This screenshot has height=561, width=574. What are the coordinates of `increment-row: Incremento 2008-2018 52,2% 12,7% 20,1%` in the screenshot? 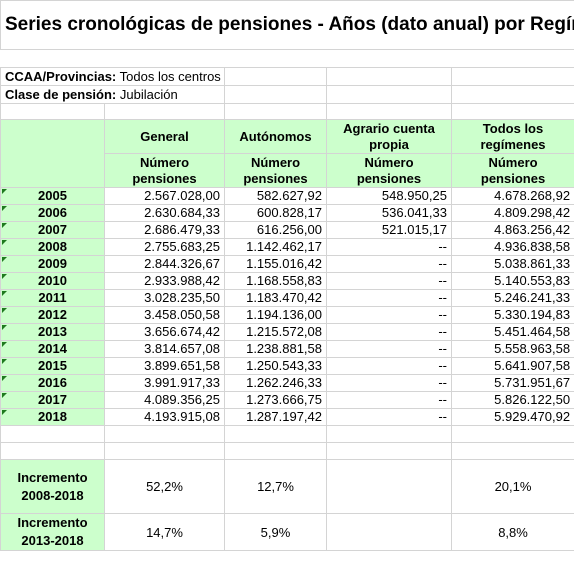 It's located at (287, 486).